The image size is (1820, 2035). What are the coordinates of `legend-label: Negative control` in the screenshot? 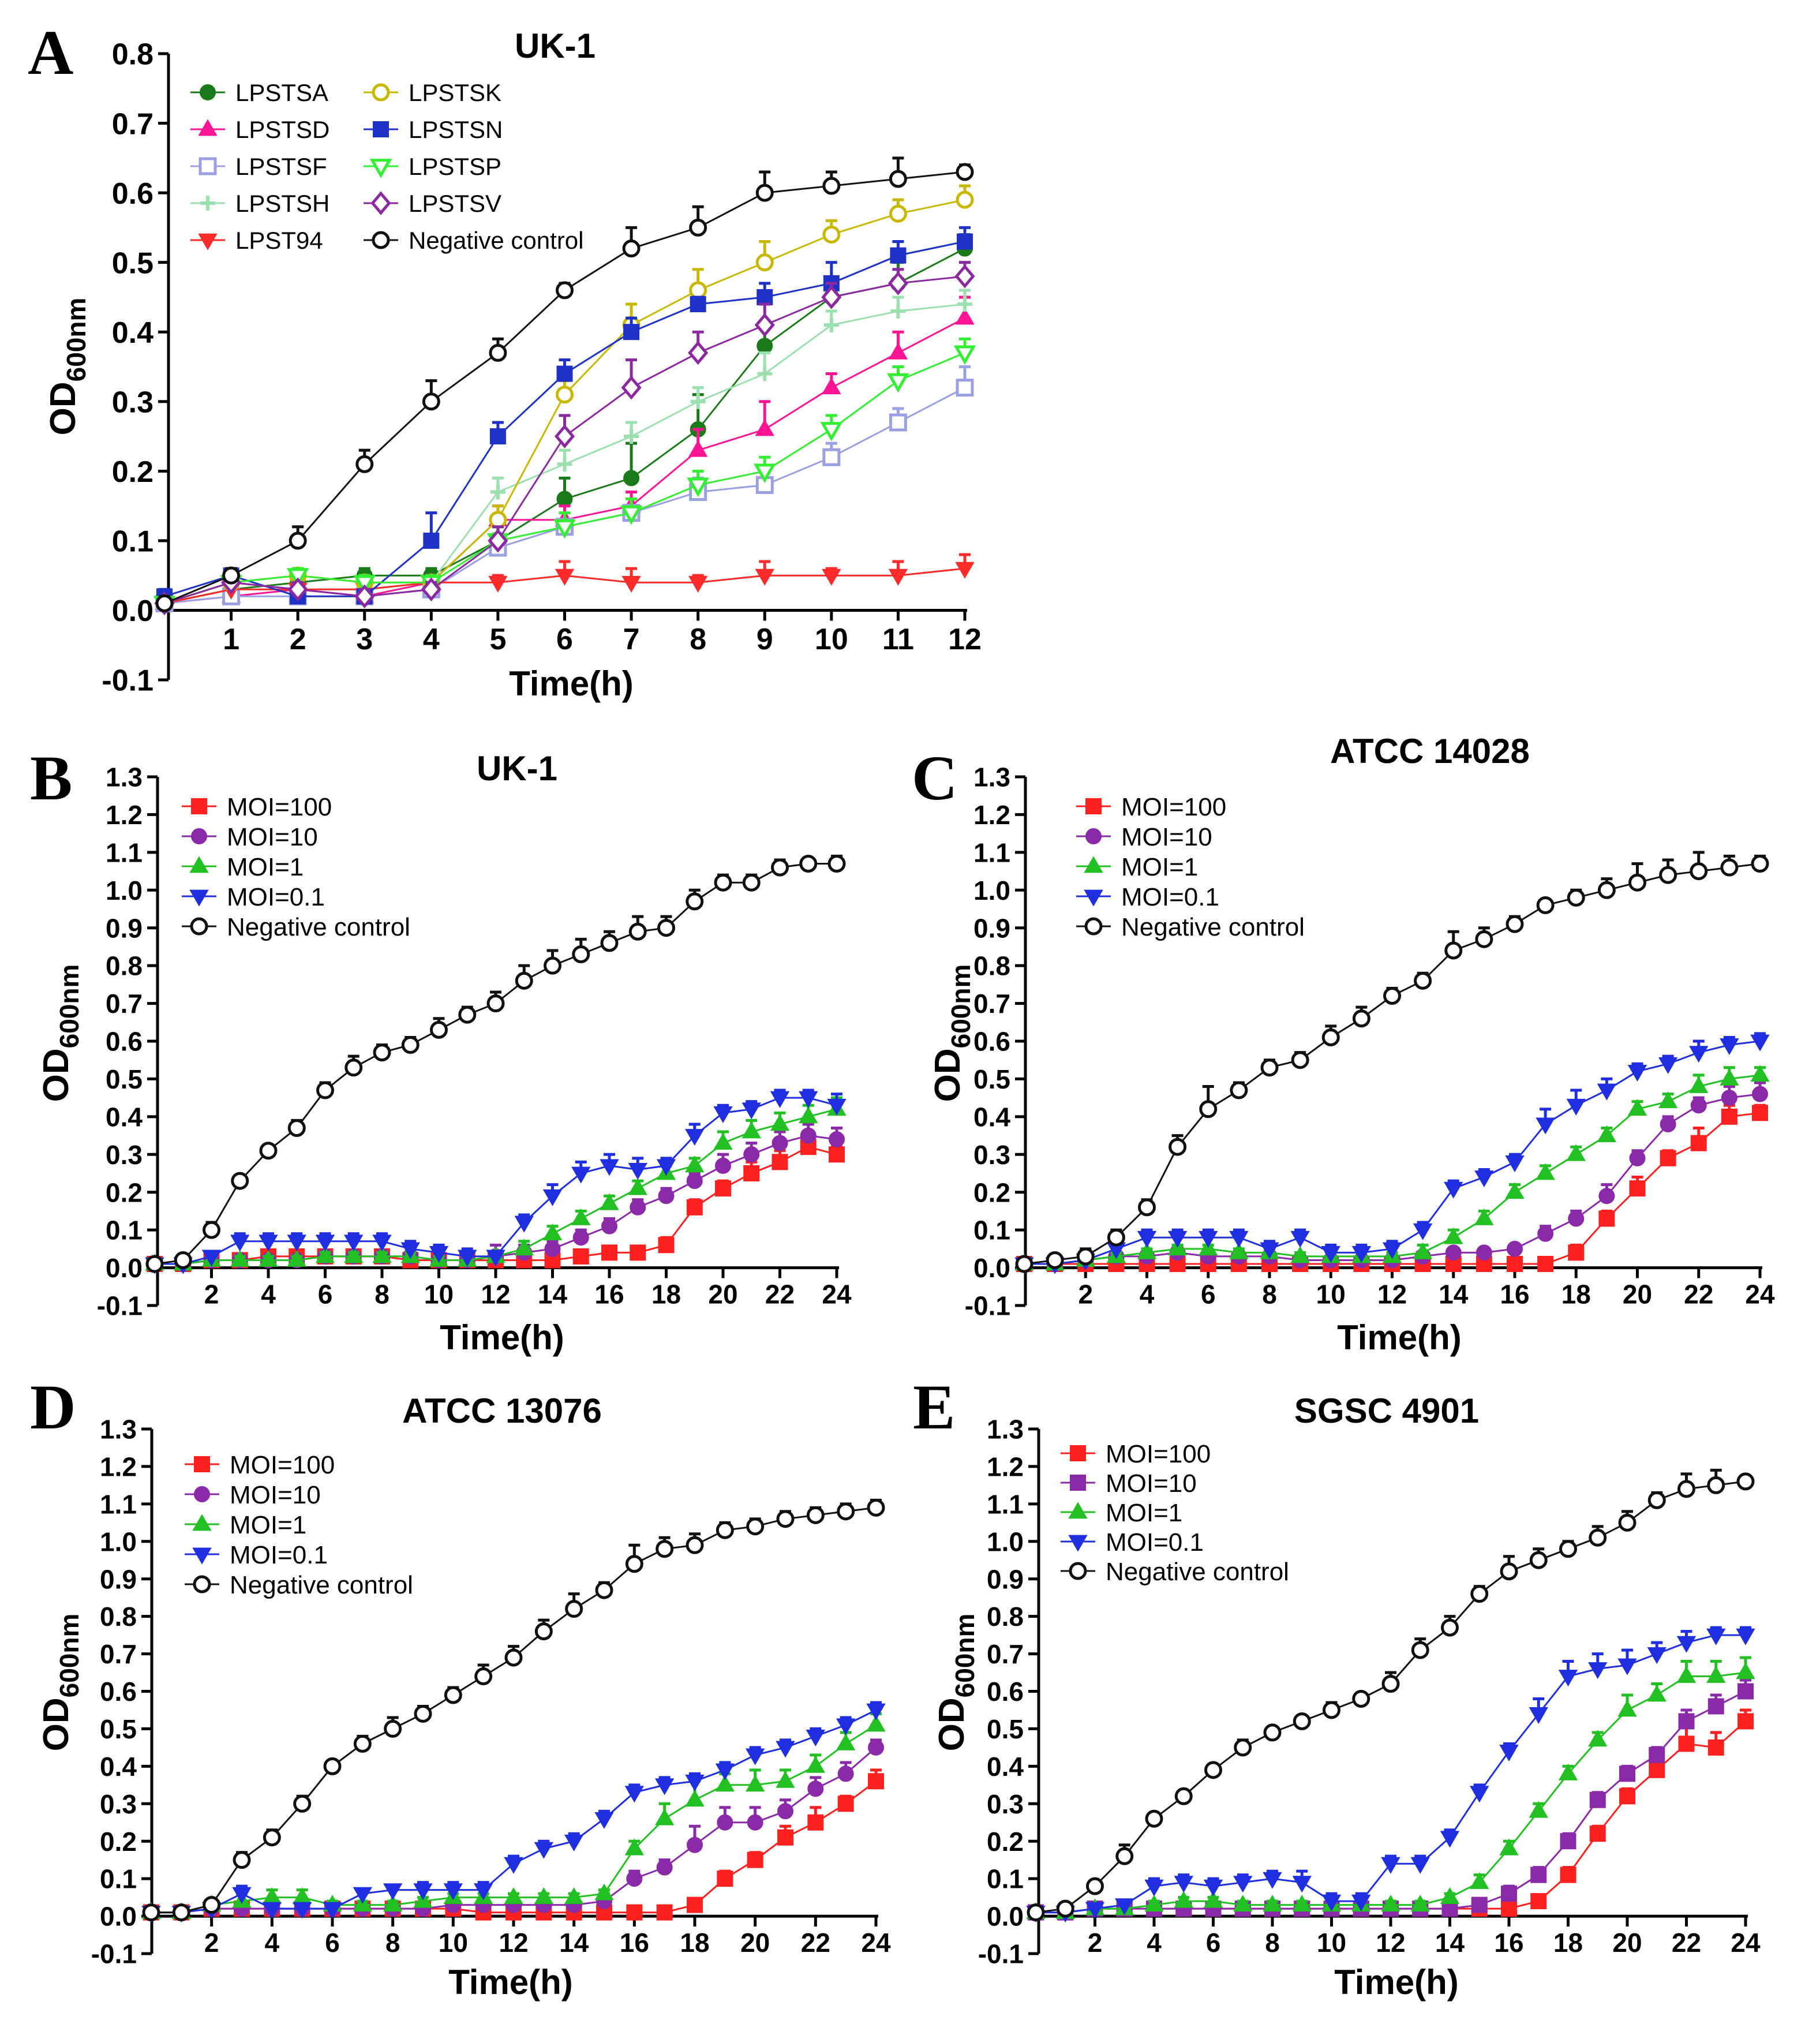 It's located at (1197, 1572).